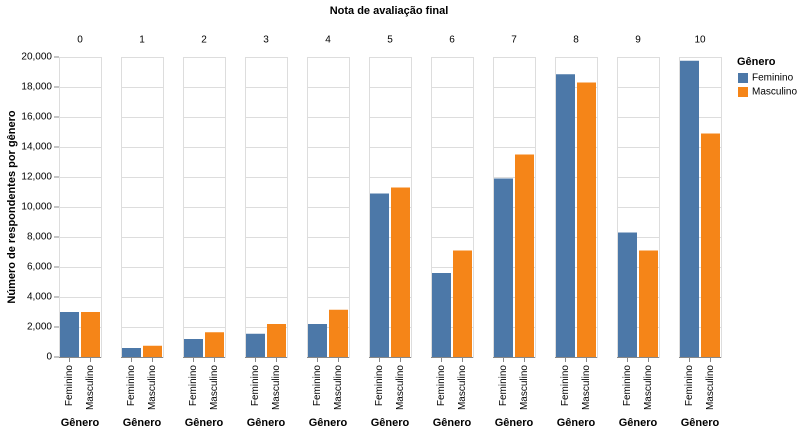 Image resolution: width=805 pixels, height=431 pixels. Describe the element at coordinates (49, 357) in the screenshot. I see `y-tick-label: 0` at that location.